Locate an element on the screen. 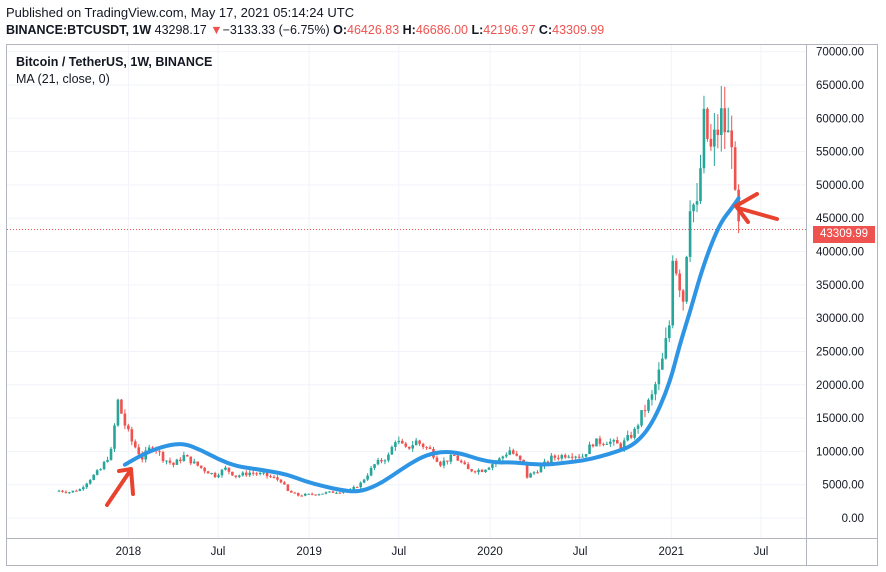 The height and width of the screenshot is (572, 886). arrow-icon is located at coordinates (120, 487).